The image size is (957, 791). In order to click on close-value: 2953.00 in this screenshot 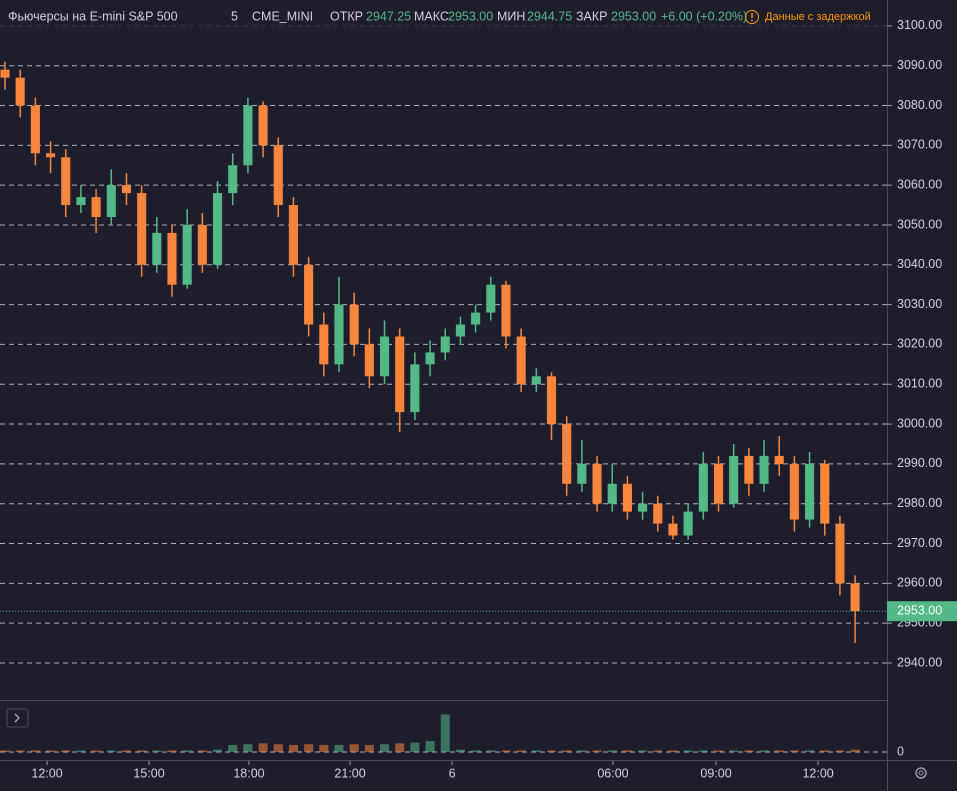, I will do `click(633, 16)`.